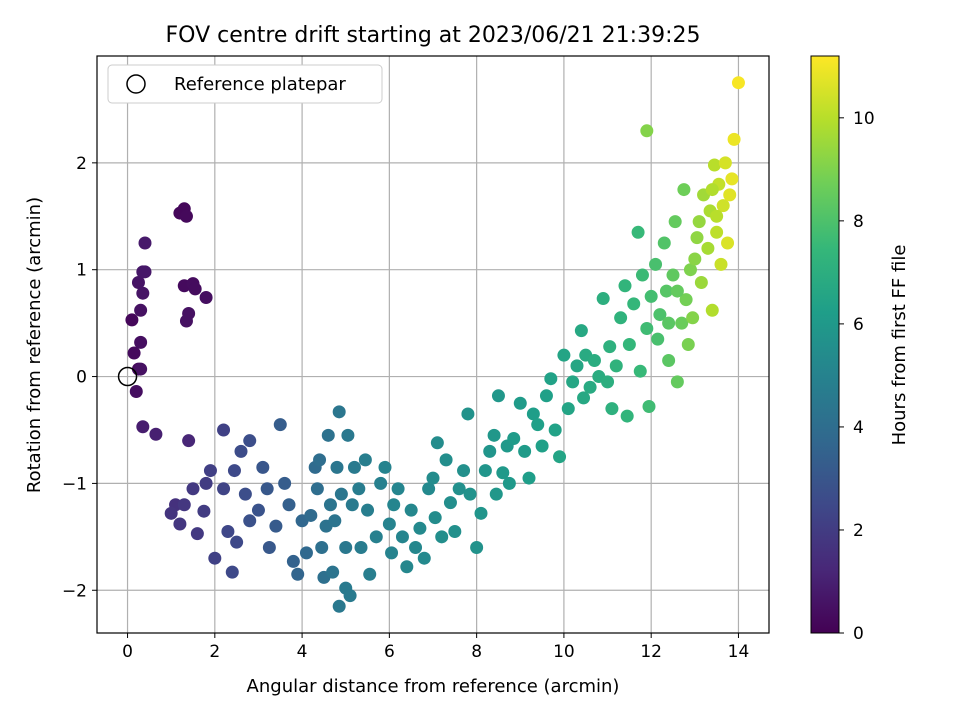 This screenshot has width=960, height=720. I want to click on colorbar-tick-label: 10, so click(864, 119).